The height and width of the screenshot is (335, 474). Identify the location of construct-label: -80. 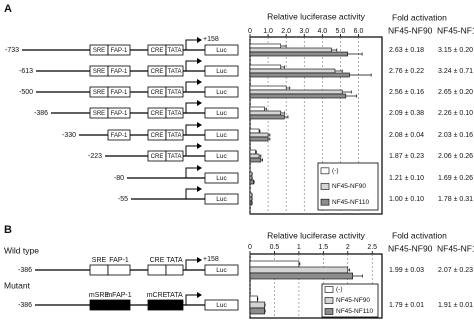
(119, 178).